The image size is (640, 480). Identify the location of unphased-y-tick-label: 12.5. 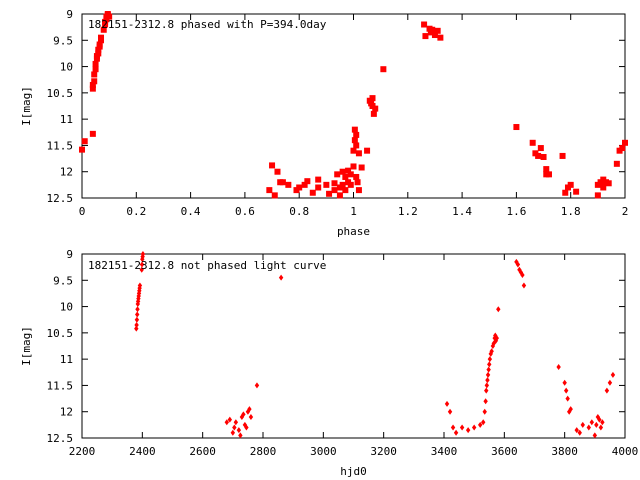
(60, 438).